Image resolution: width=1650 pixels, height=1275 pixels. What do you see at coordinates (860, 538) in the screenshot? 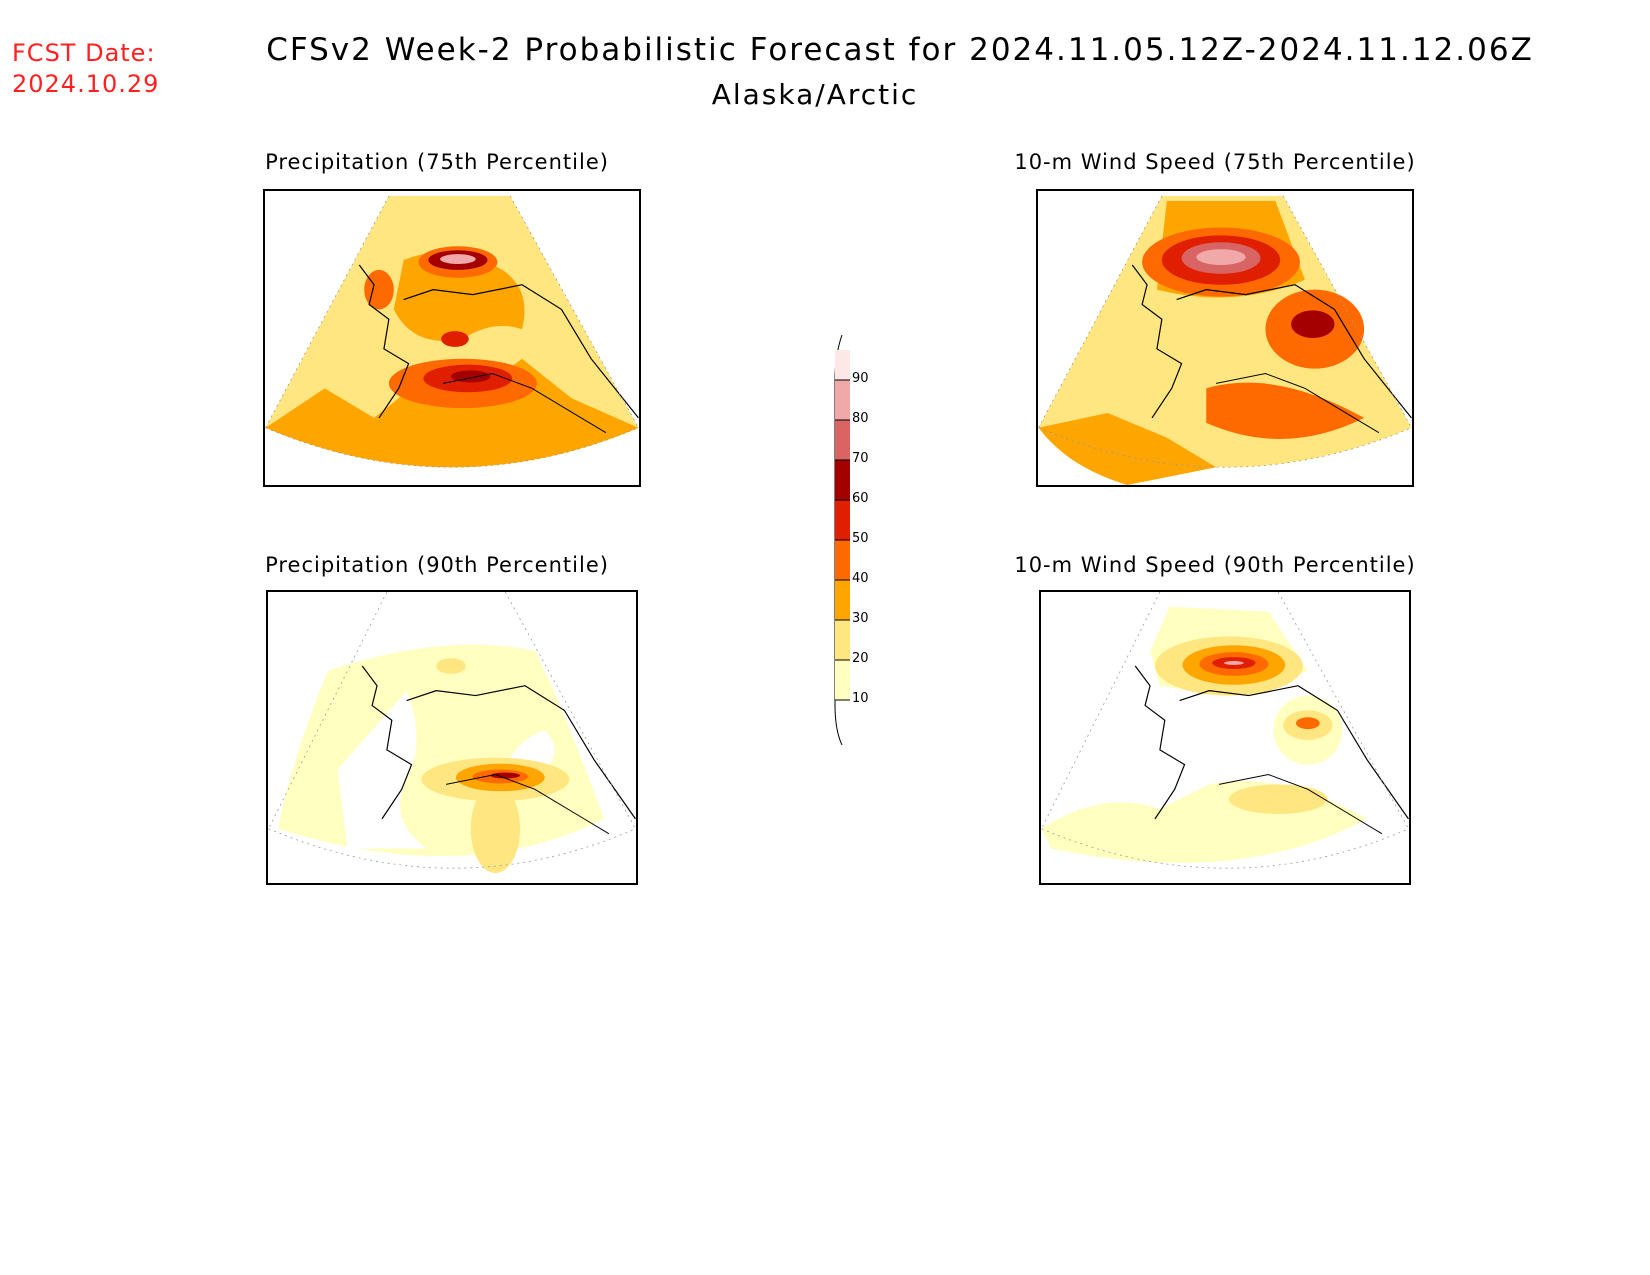
I see `colorbar-label-50: 50` at bounding box center [860, 538].